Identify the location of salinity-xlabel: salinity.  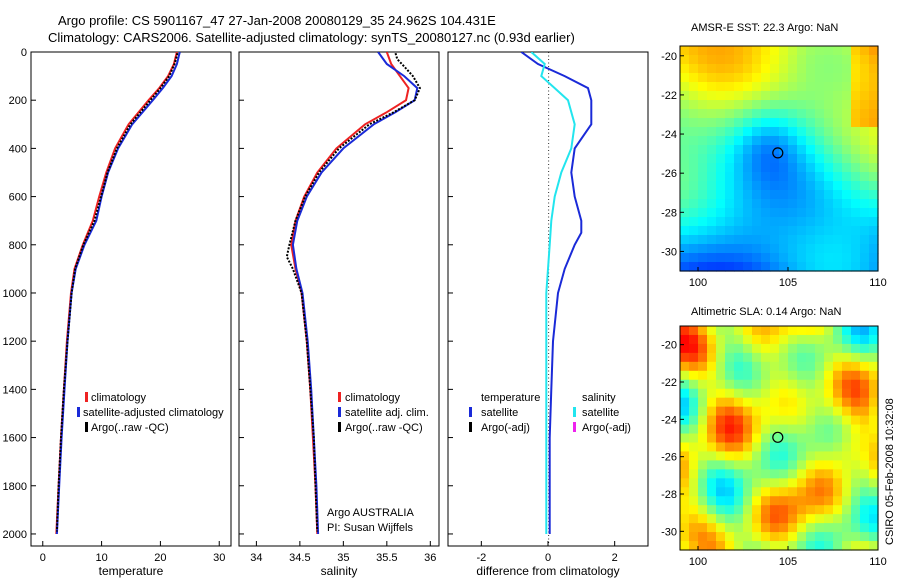
(339, 571).